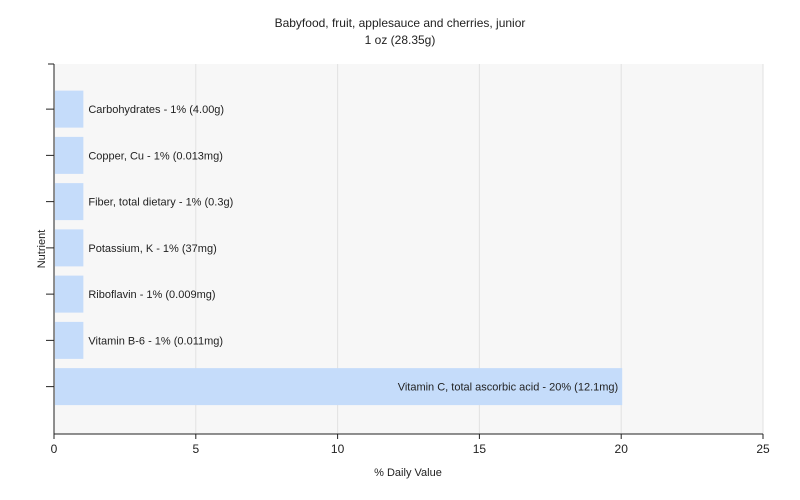 The height and width of the screenshot is (500, 800). What do you see at coordinates (408, 473) in the screenshot?
I see `x-axis-title: % Daily Value` at bounding box center [408, 473].